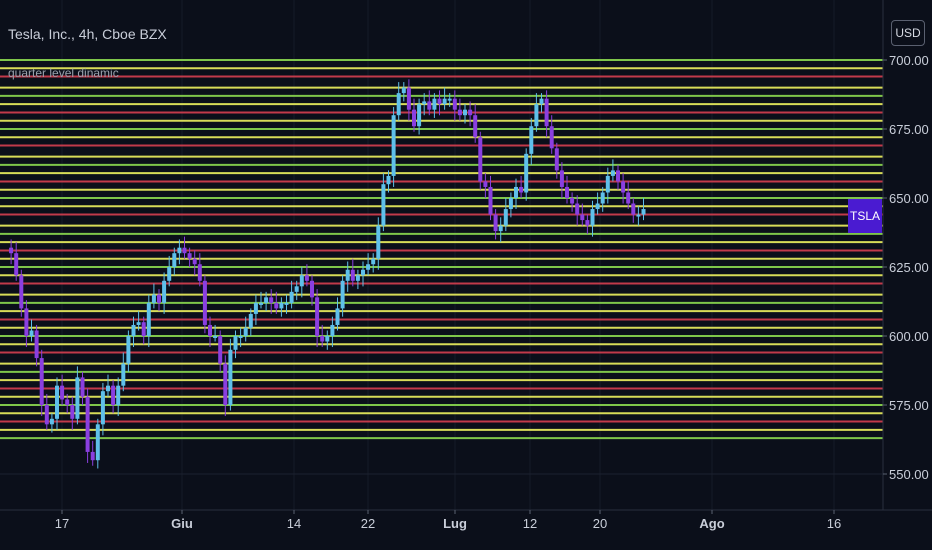  Describe the element at coordinates (865, 216) in the screenshot. I see `ticker-price-badge: TSLA` at that location.